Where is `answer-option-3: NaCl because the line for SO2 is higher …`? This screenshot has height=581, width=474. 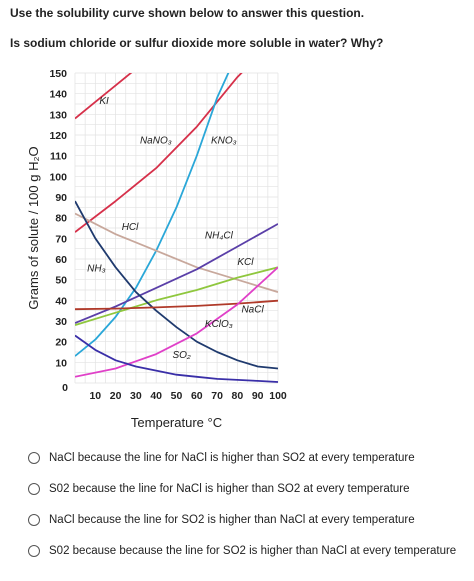 answer-option-3: NaCl because the line for SO2 is higher … is located at coordinates (248, 519).